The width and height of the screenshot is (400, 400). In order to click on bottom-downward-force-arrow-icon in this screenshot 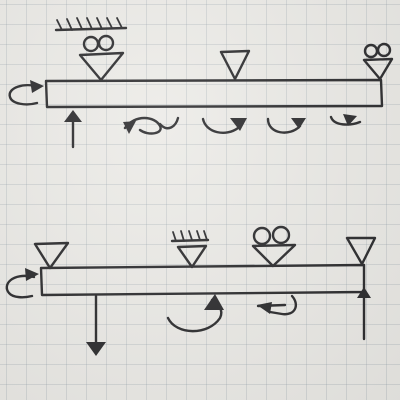, I will do `click(96, 325)`.